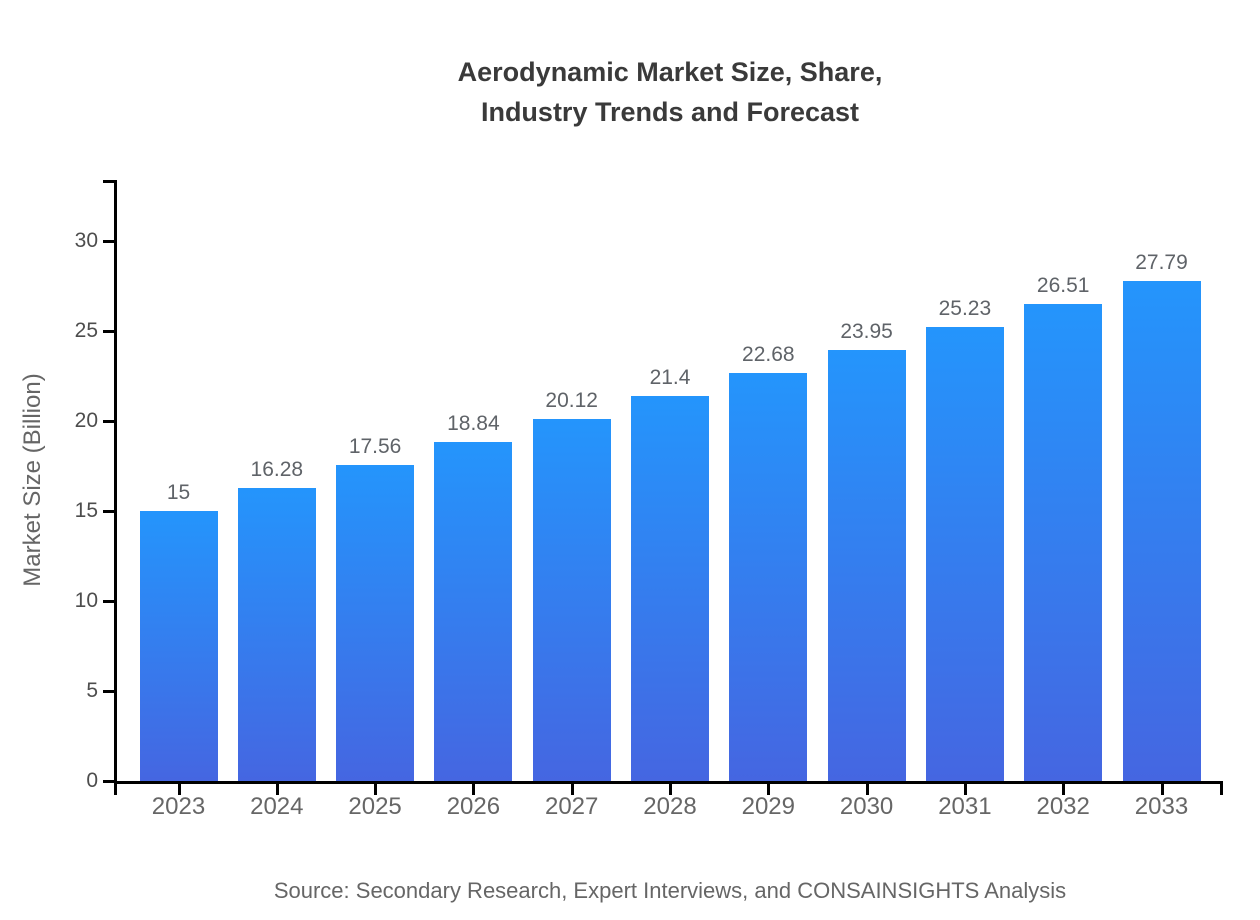 The height and width of the screenshot is (920, 1260). Describe the element at coordinates (866, 331) in the screenshot. I see `bar-value-label: 23.95` at that location.